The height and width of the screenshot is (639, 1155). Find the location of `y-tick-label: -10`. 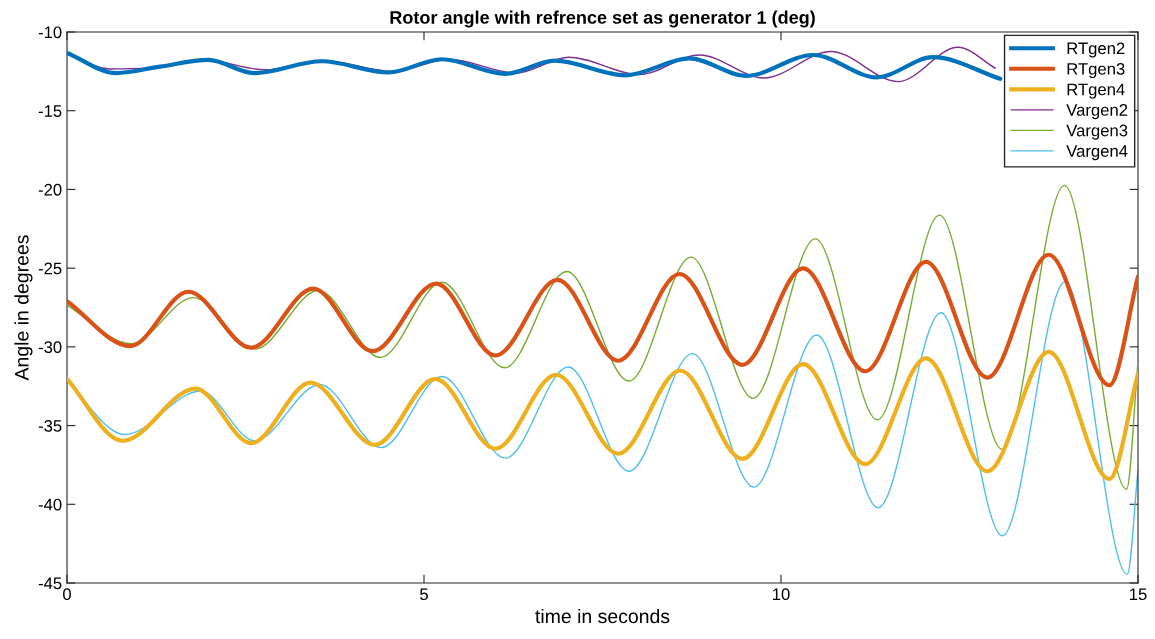

y-tick-label: -10 is located at coordinates (50, 32).